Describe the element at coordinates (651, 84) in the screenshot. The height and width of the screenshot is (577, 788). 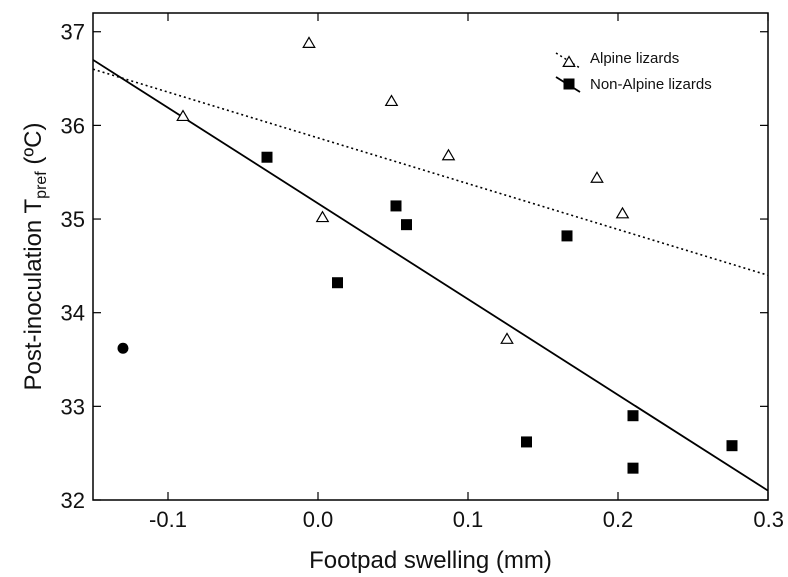
I see `legend-label-non-alpine: Non-Alpine lizards` at that location.